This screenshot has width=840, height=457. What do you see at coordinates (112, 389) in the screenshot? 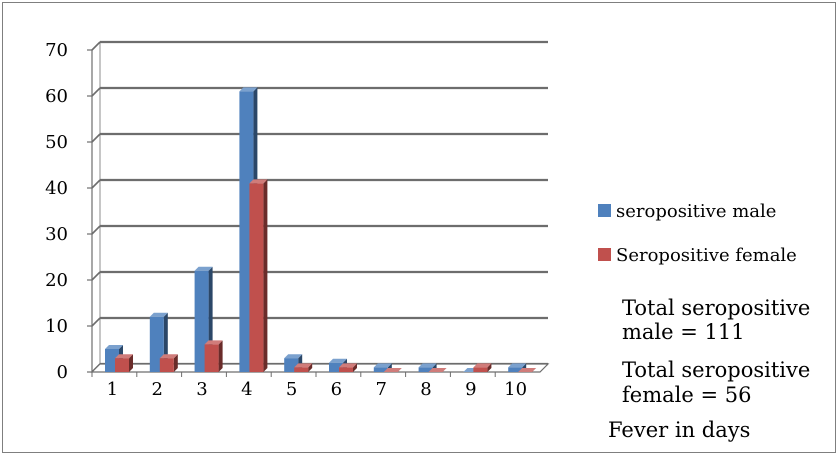
I see `x-tick-label: 1` at bounding box center [112, 389].